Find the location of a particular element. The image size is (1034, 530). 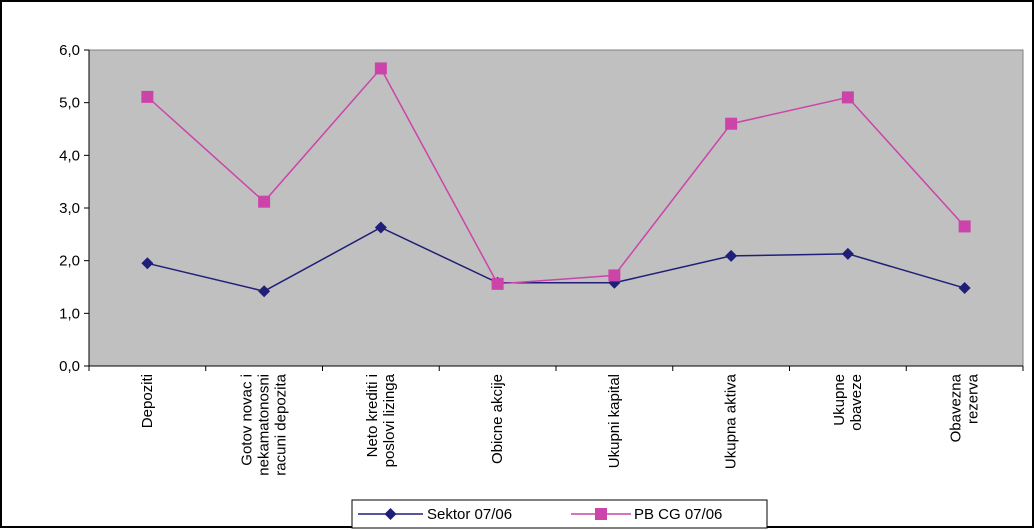

category-label: Neto krediti i is located at coordinates (372, 415).